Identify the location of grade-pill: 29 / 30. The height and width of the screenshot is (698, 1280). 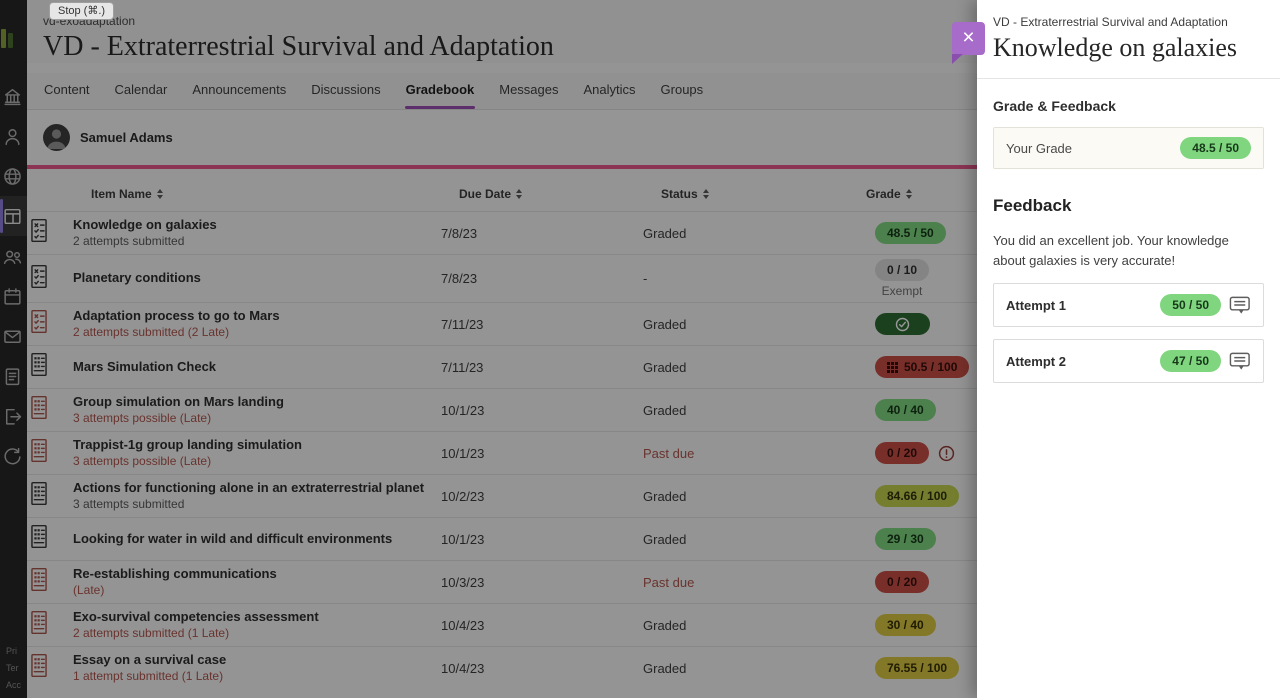
(905, 539).